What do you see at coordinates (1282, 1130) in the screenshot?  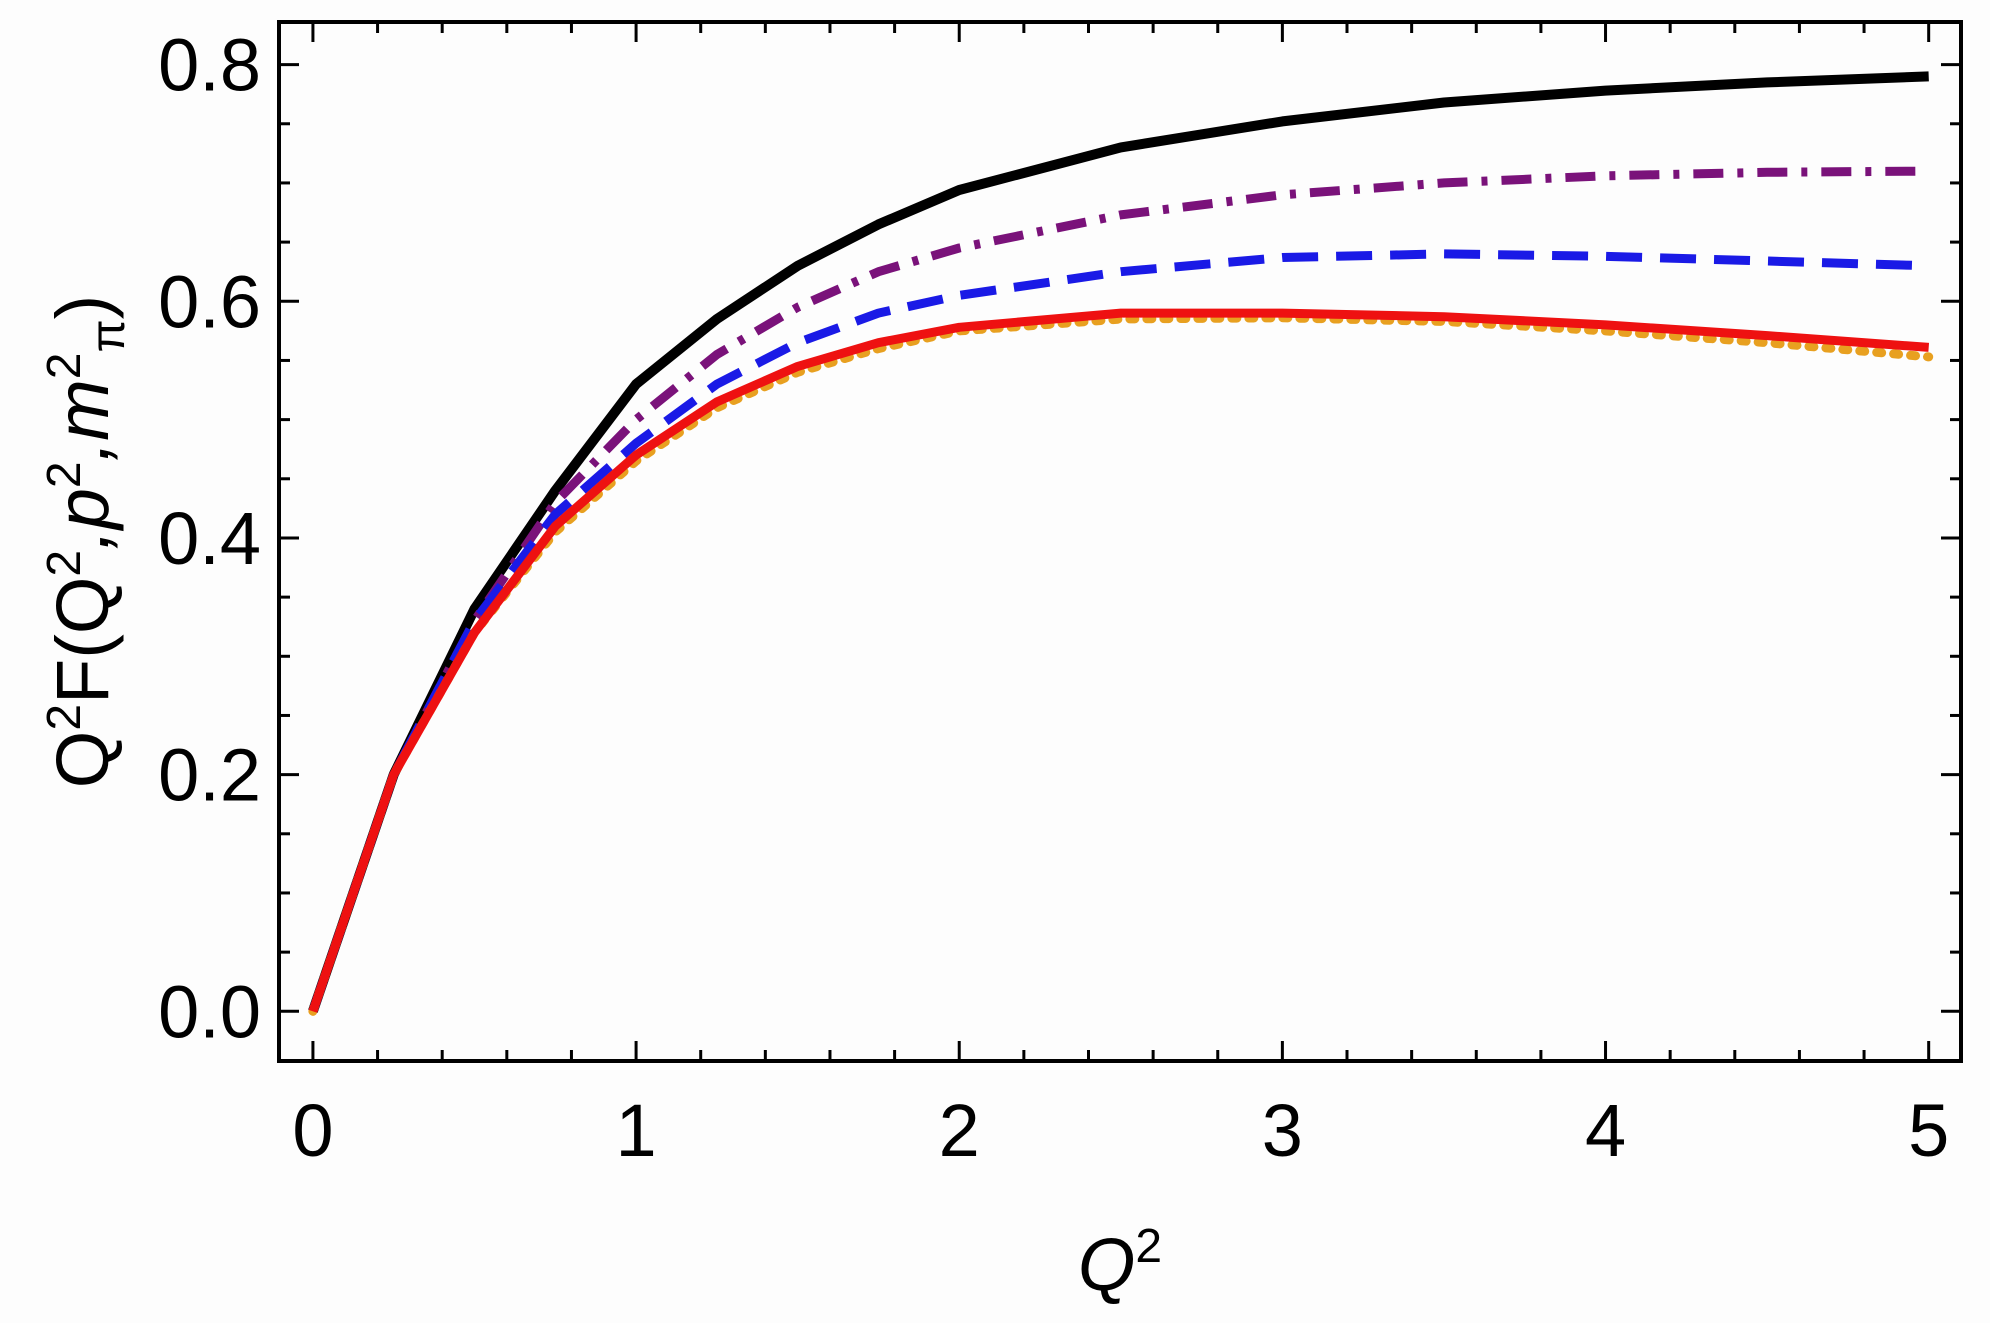 I see `x-tick-label: 3` at bounding box center [1282, 1130].